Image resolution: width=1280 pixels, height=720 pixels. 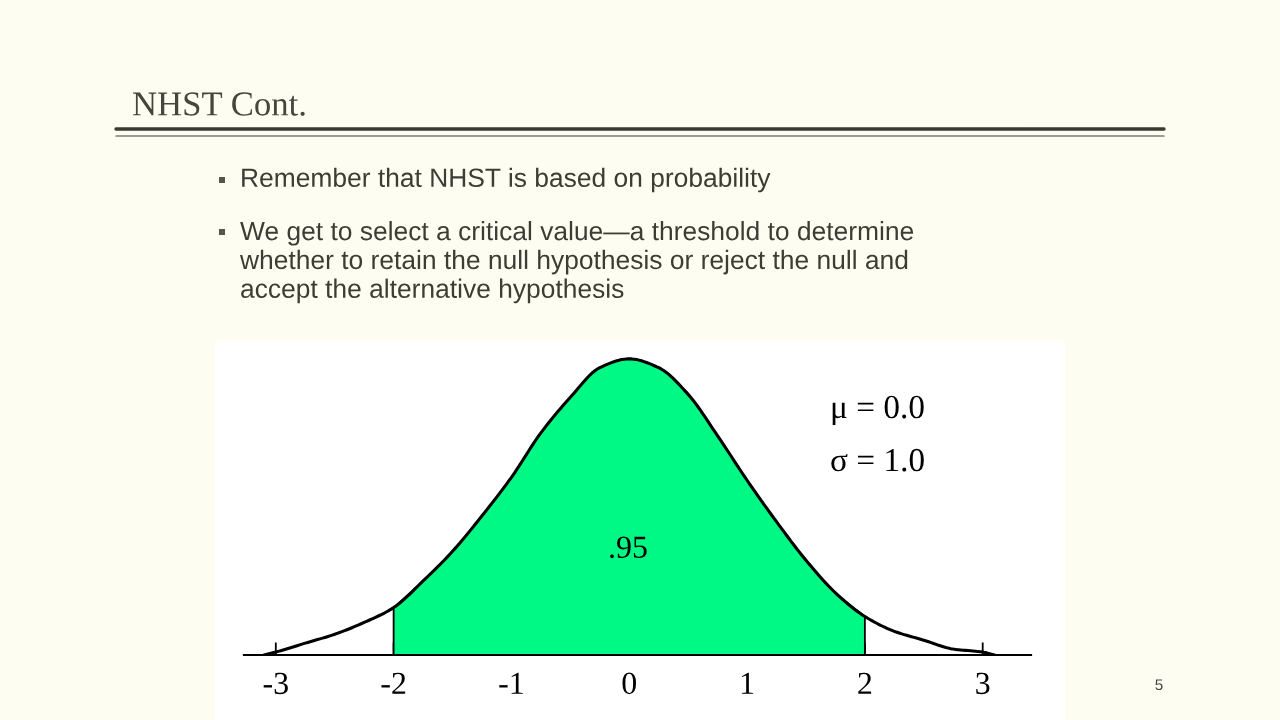 What do you see at coordinates (219, 104) in the screenshot?
I see `chart-title: NHST Cont.` at bounding box center [219, 104].